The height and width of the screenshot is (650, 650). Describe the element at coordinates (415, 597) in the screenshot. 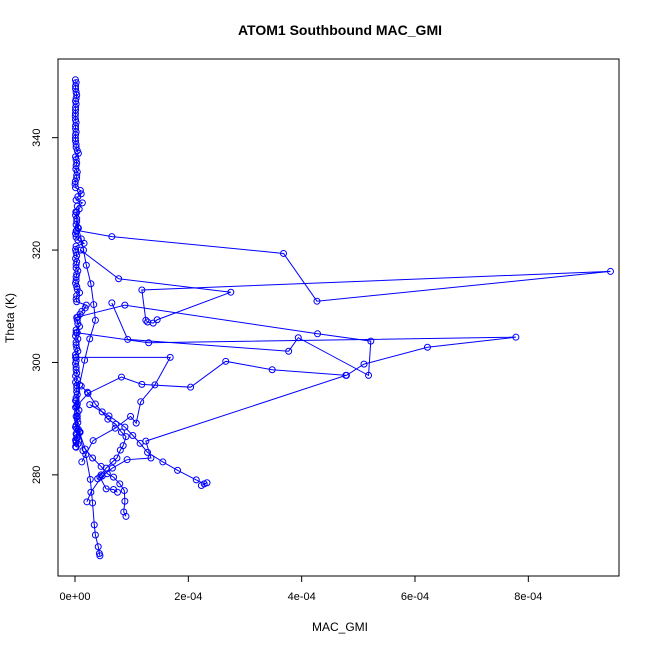

I see `x-tick-label: 6e-04` at that location.